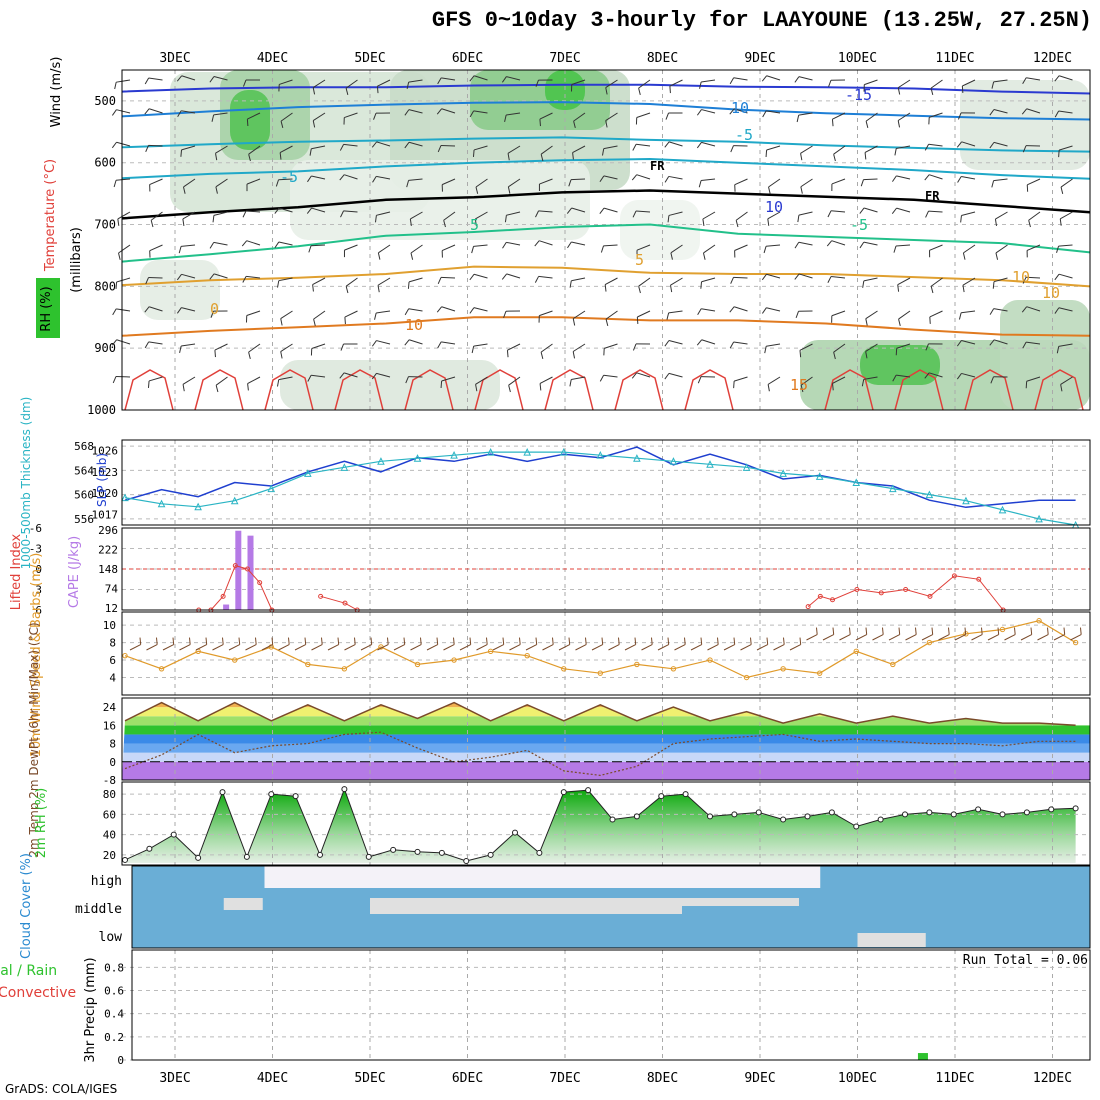 Image resolution: width=1100 pixels, height=1100 pixels. I want to click on cape-bar, so click(226, 607).